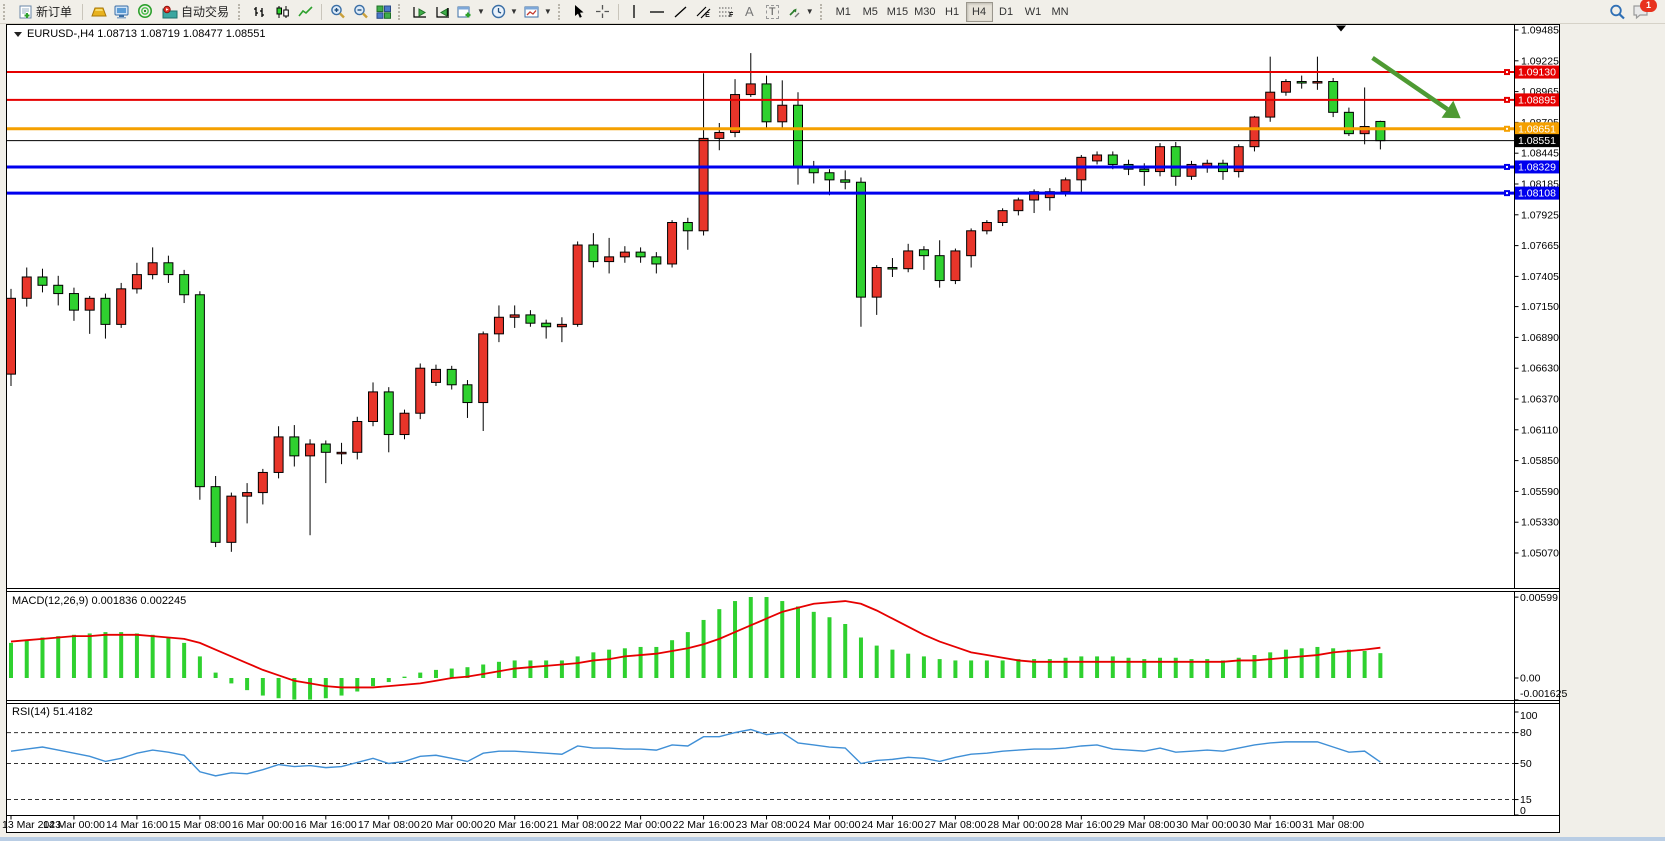 The image size is (1665, 841). What do you see at coordinates (383, 12) in the screenshot?
I see `tile-windows-button` at bounding box center [383, 12].